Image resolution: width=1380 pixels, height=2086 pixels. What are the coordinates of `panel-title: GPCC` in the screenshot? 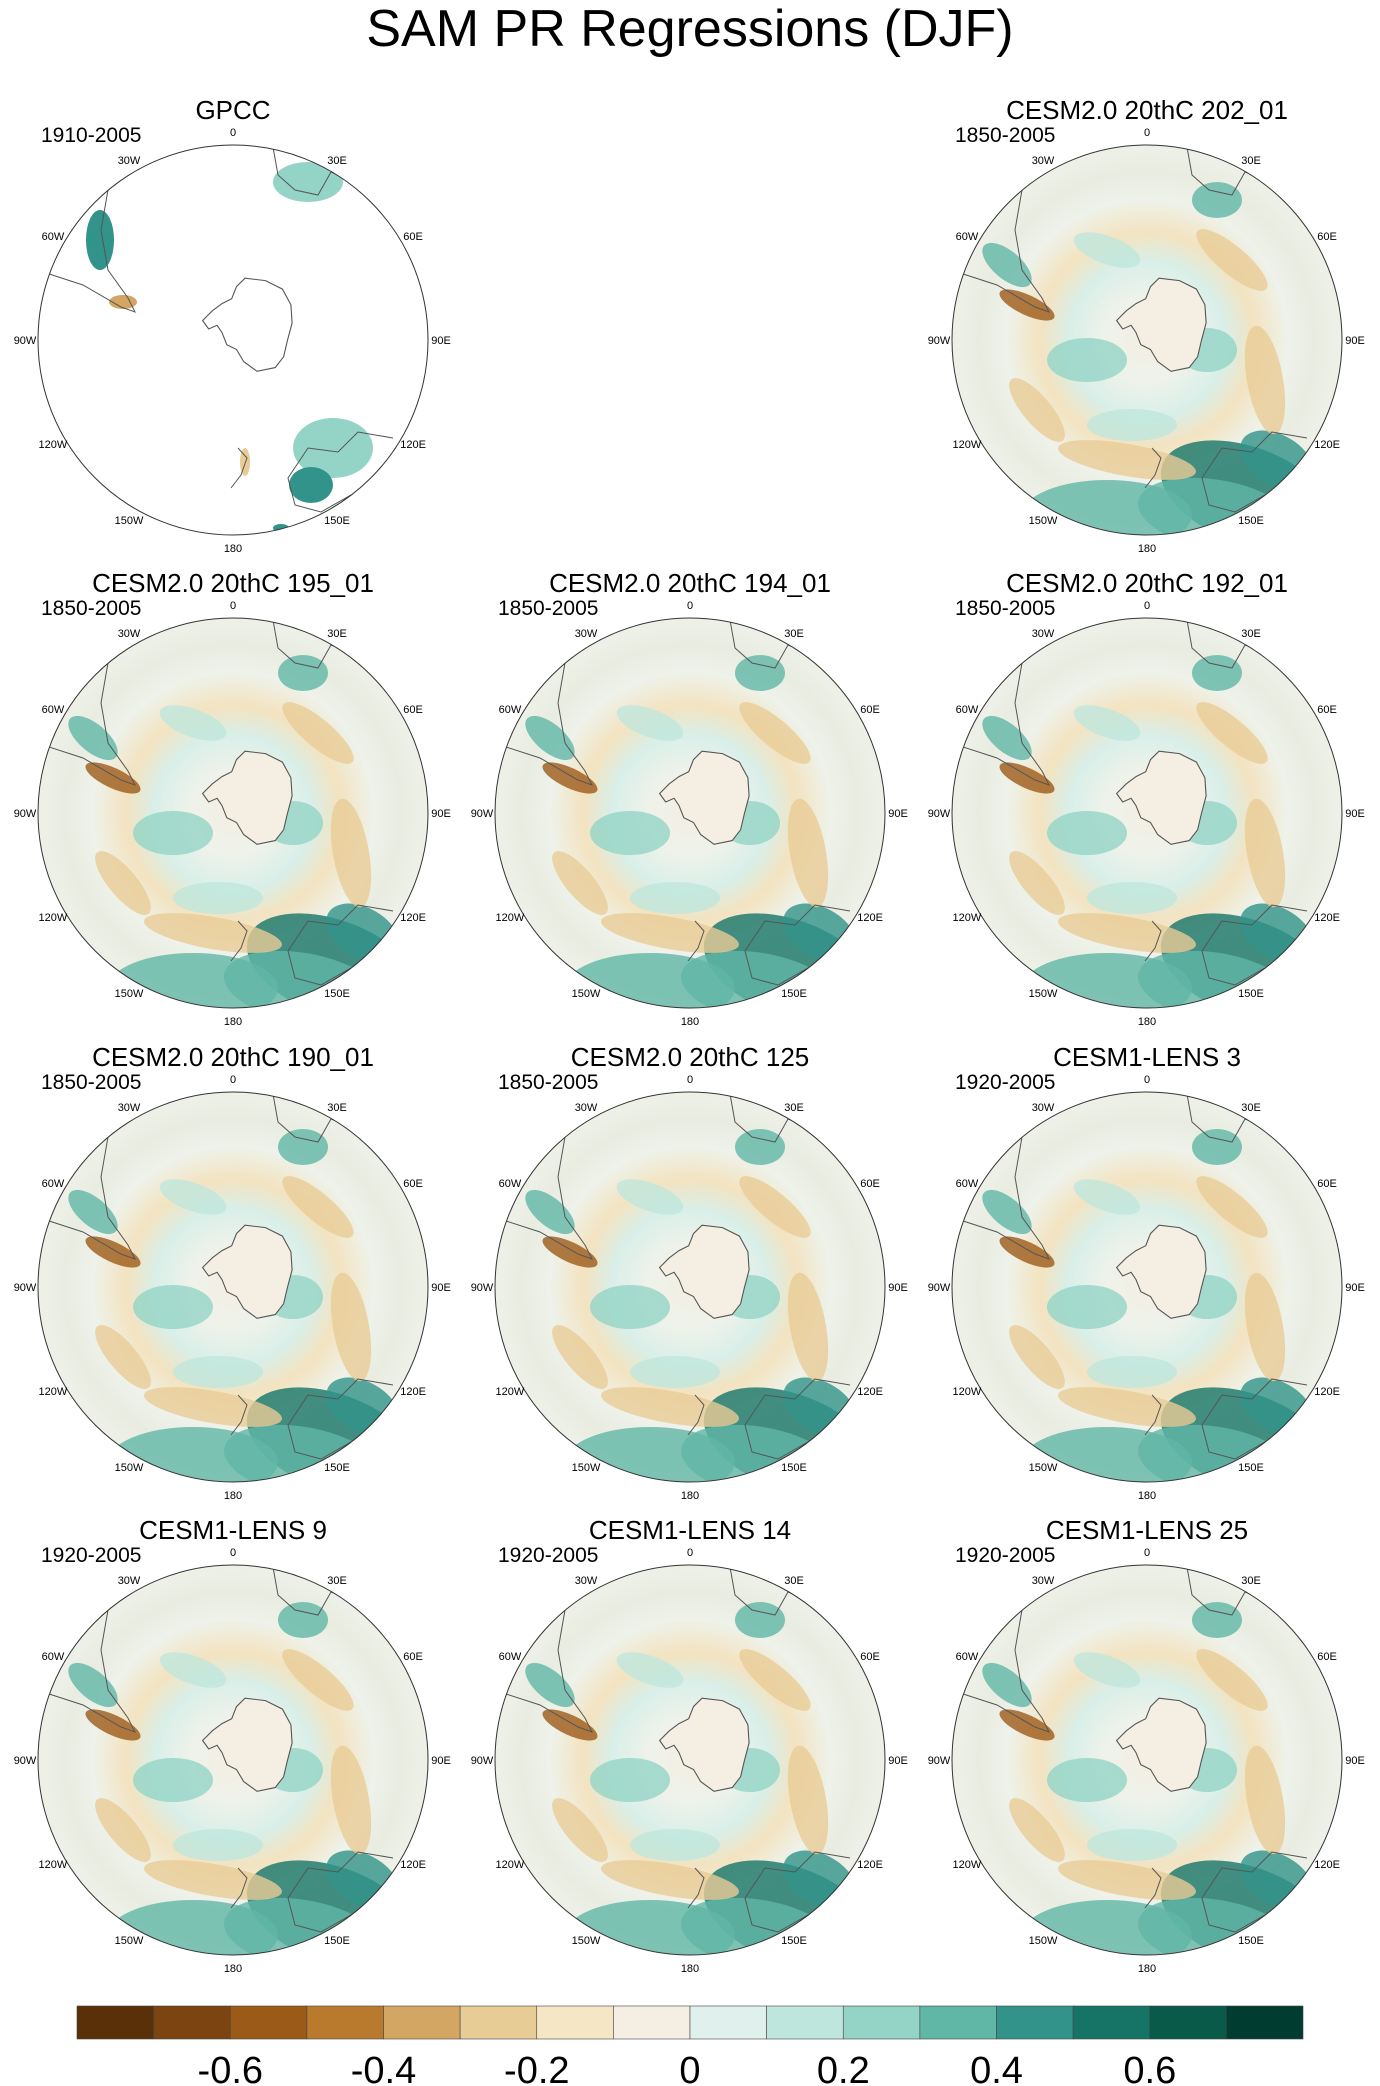 It's located at (232, 110).